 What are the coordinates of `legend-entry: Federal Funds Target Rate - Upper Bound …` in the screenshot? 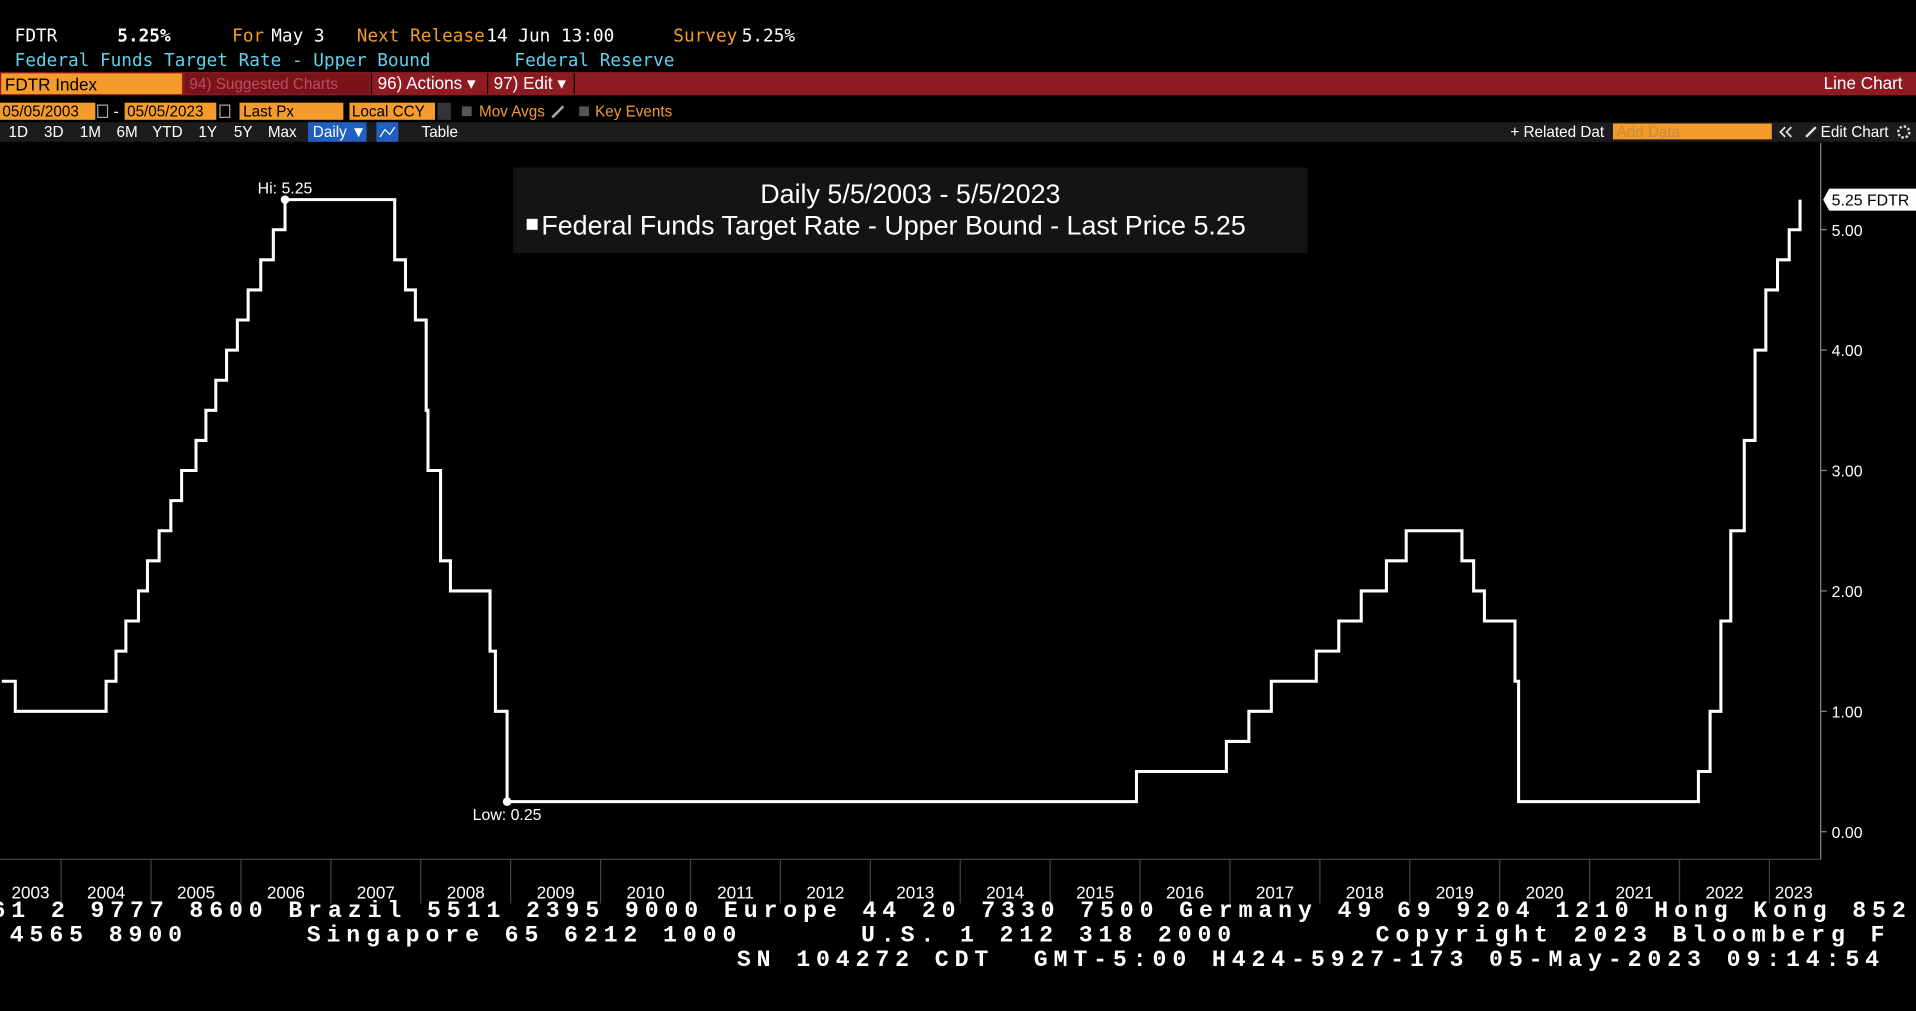 It's located at (893, 226).